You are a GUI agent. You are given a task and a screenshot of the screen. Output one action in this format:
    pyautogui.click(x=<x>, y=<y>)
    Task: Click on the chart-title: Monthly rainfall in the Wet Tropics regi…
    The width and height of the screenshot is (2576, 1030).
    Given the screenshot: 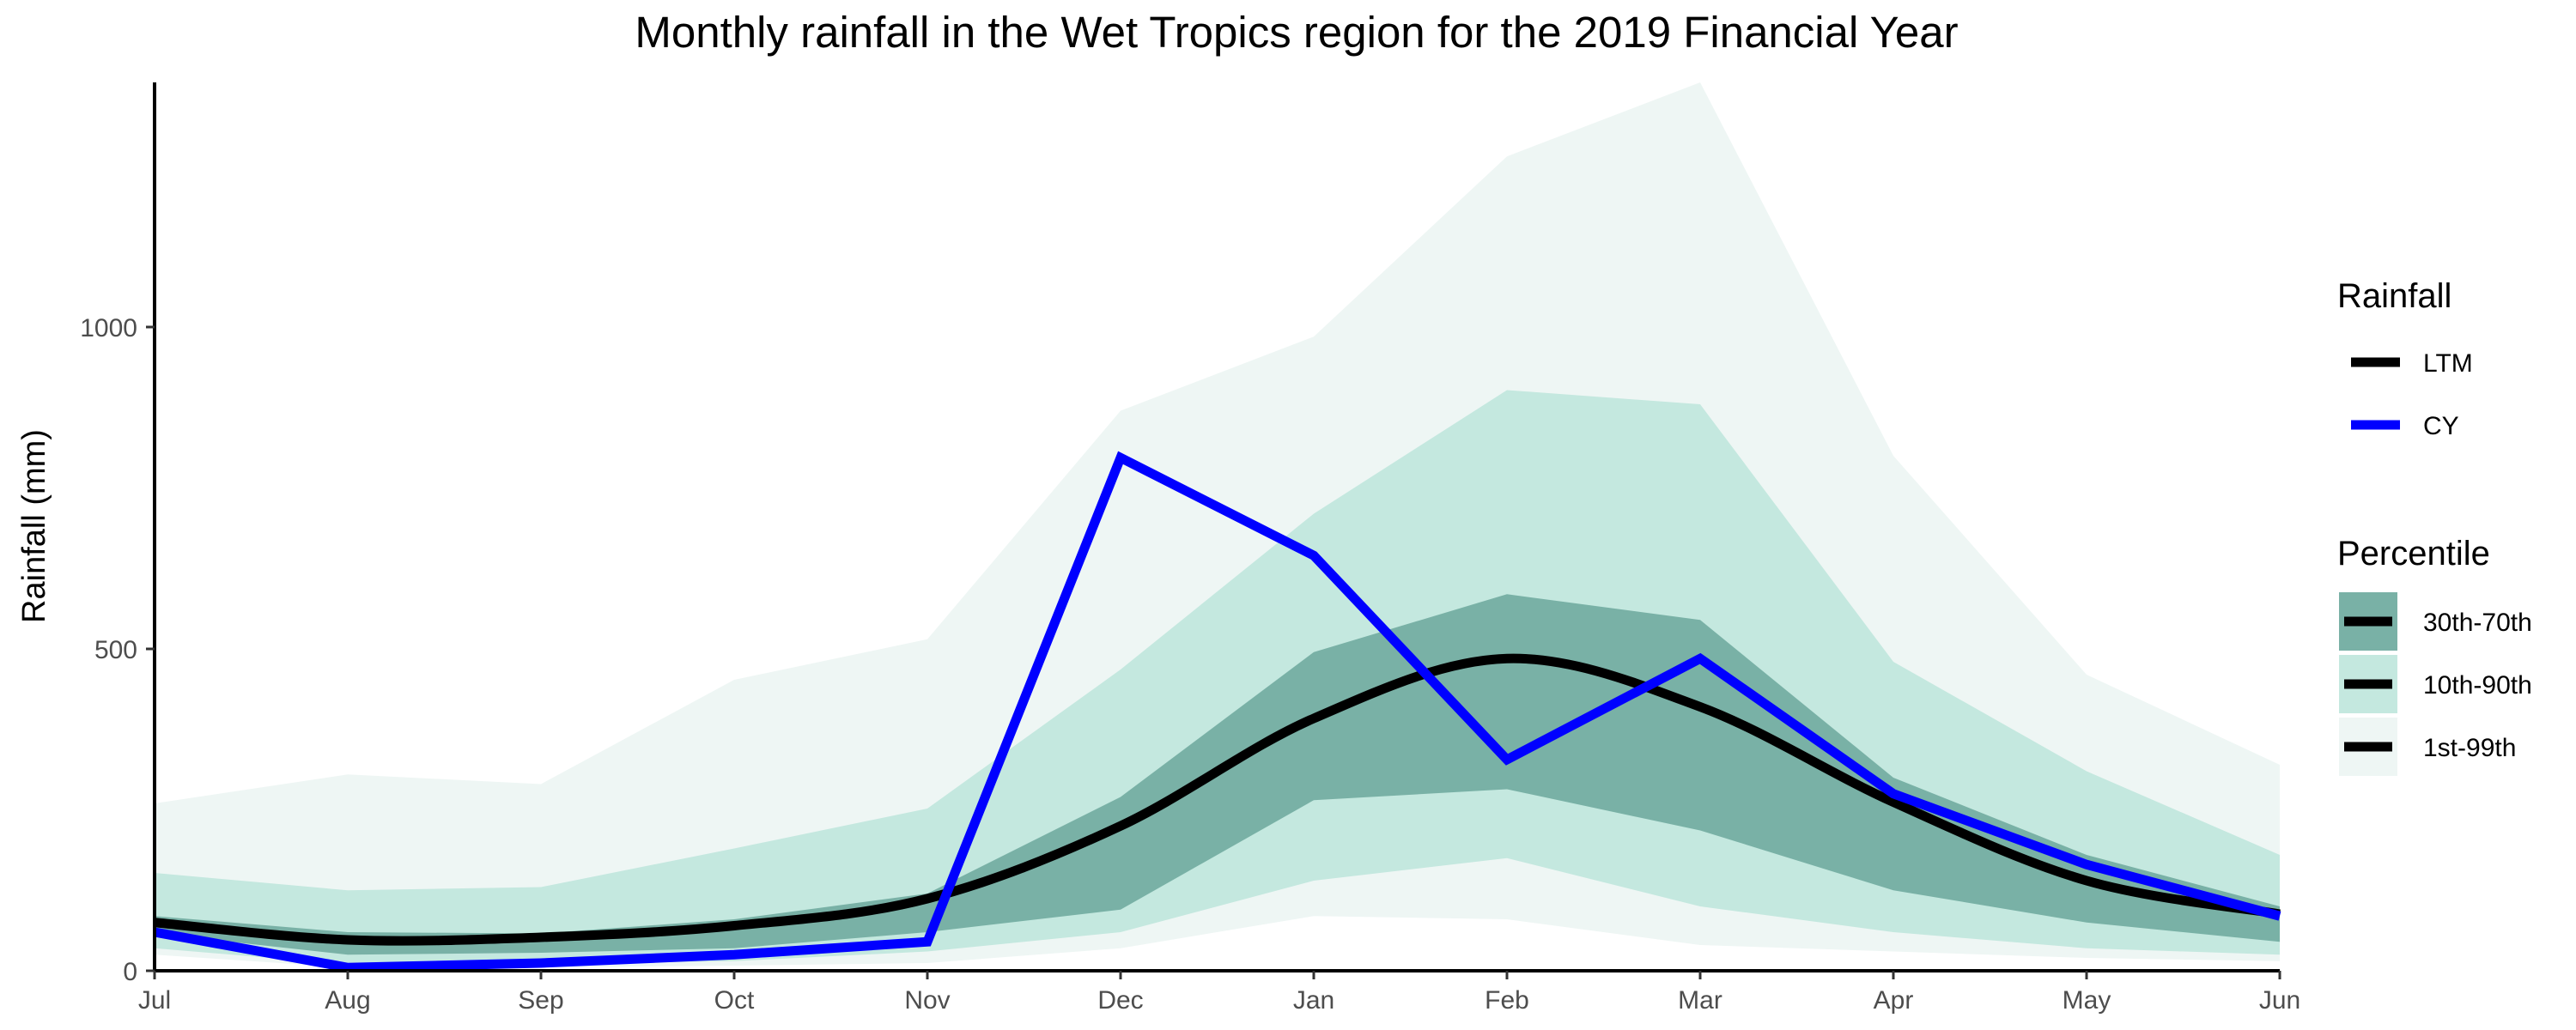 What is the action you would take?
    pyautogui.click(x=1297, y=32)
    